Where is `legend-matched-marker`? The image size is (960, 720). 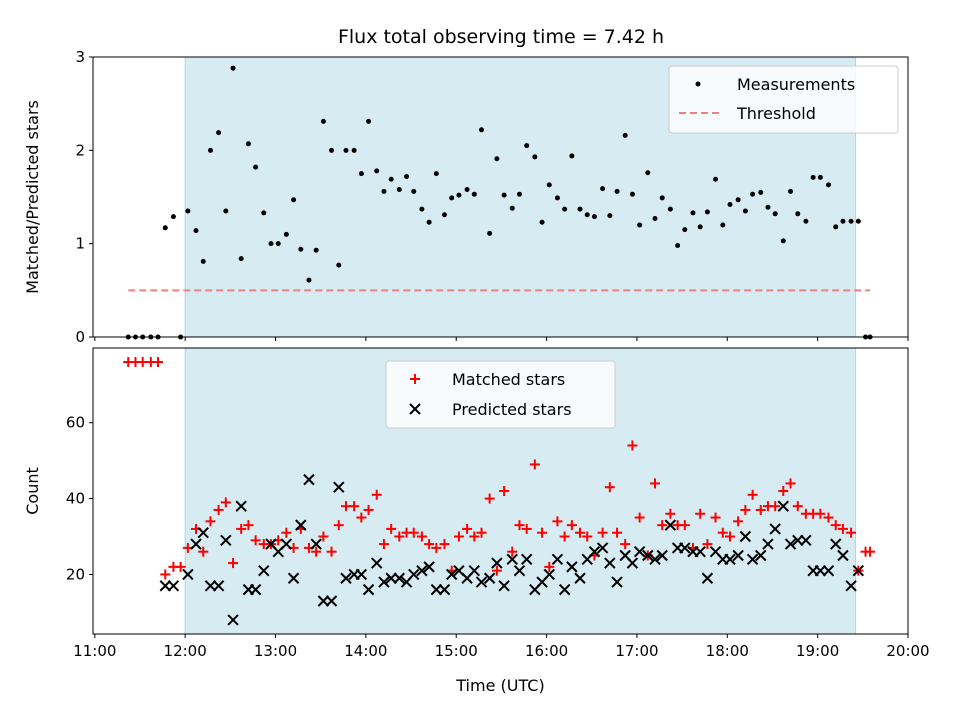 legend-matched-marker is located at coordinates (415, 379).